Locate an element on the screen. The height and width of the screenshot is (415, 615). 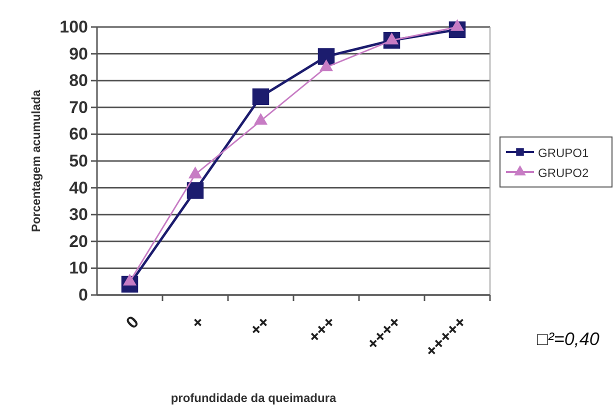
y-tick-label: 10 is located at coordinates (78, 268).